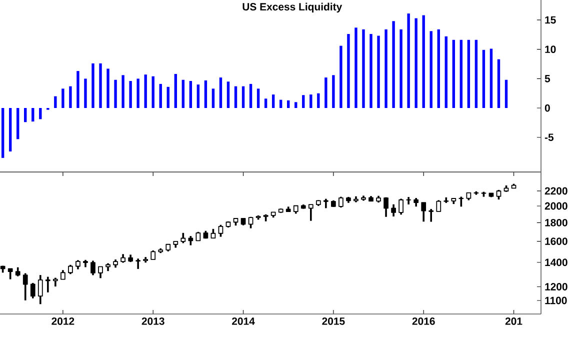  Describe the element at coordinates (333, 321) in the screenshot. I see `x-tick-label: 2015` at that location.